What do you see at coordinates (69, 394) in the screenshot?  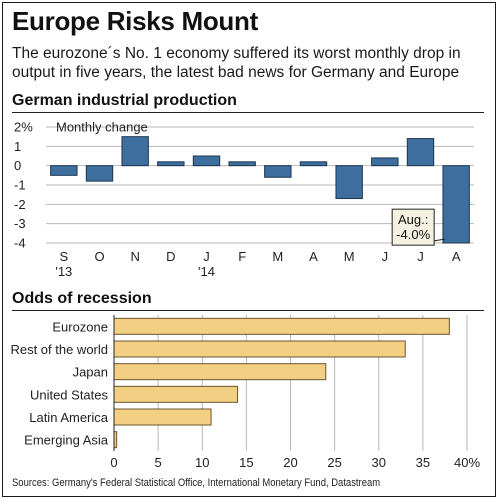 I see `region-label: United States` at bounding box center [69, 394].